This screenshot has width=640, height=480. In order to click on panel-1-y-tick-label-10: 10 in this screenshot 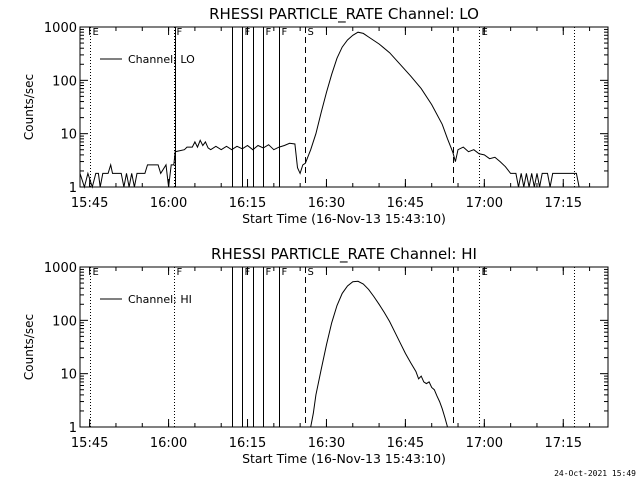, I will do `click(68, 135)`.